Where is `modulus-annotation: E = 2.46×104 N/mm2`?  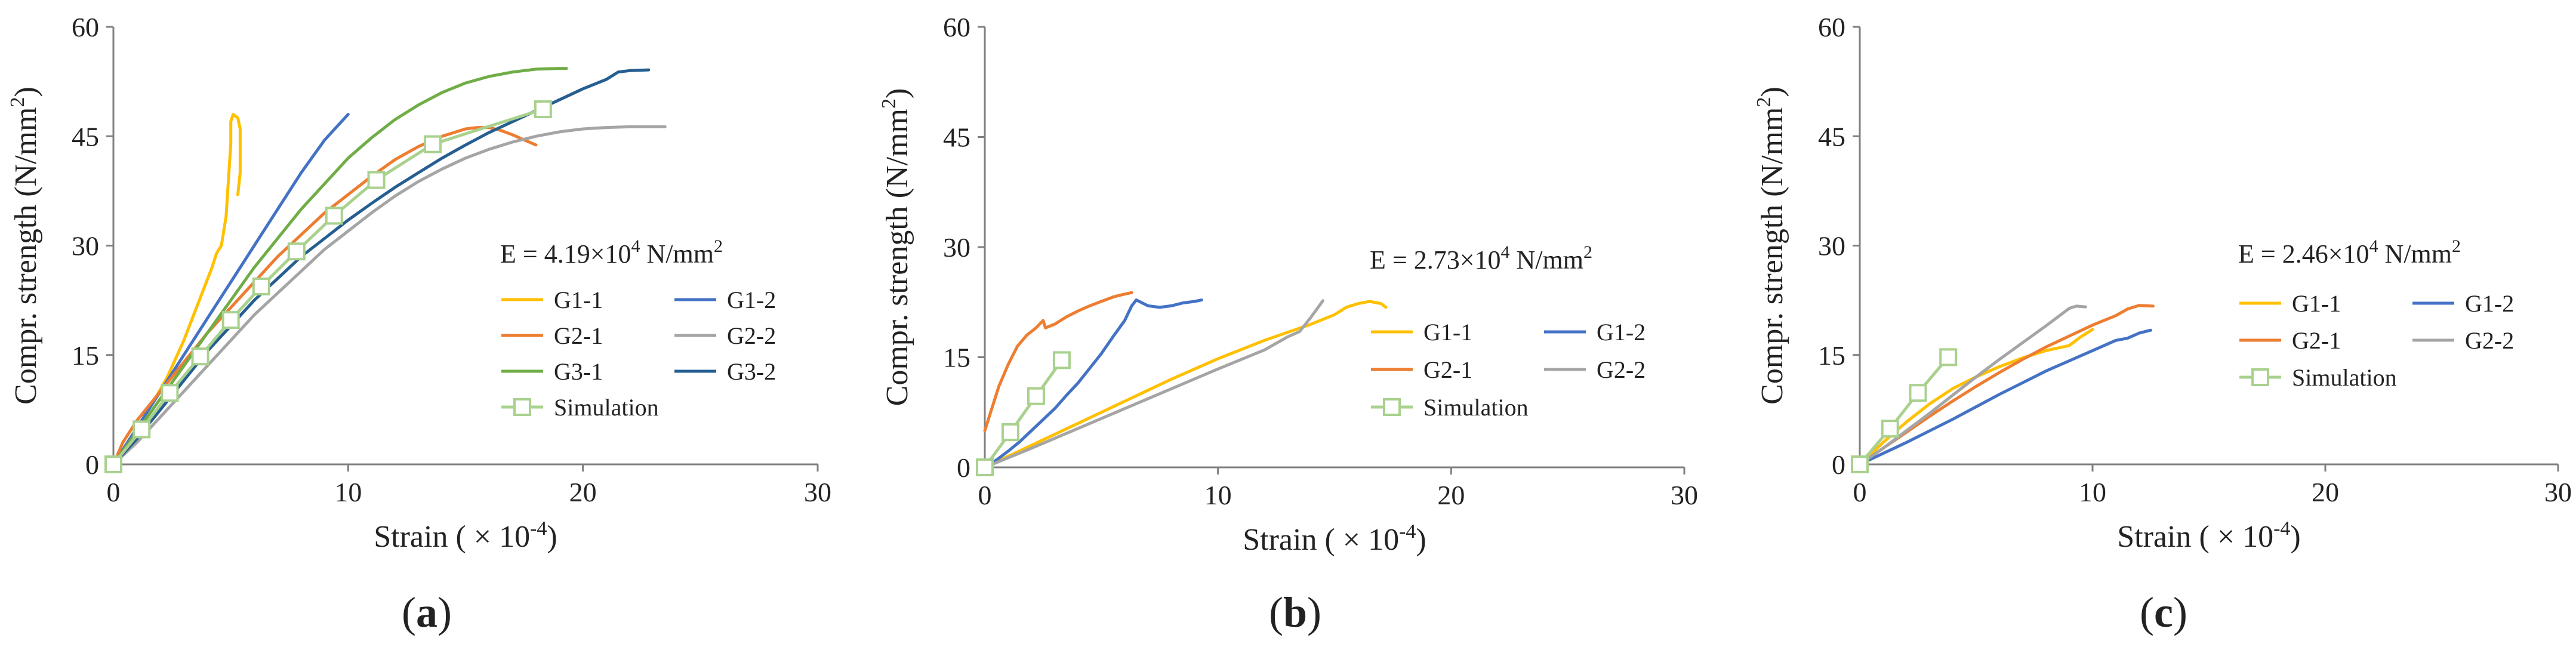 modulus-annotation: E = 2.46×104 N/mm2 is located at coordinates (2349, 252).